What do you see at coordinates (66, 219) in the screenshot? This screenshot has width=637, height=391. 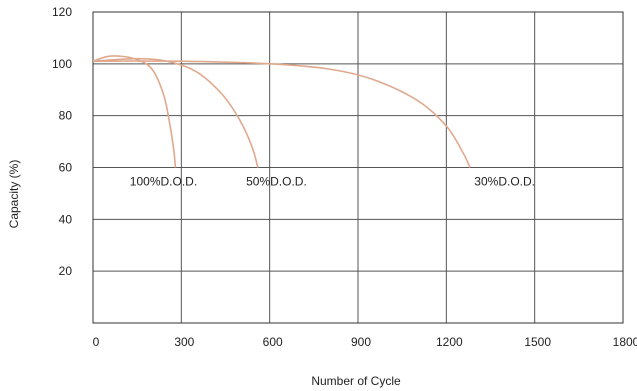 I see `y-tick-label: 40` at bounding box center [66, 219].